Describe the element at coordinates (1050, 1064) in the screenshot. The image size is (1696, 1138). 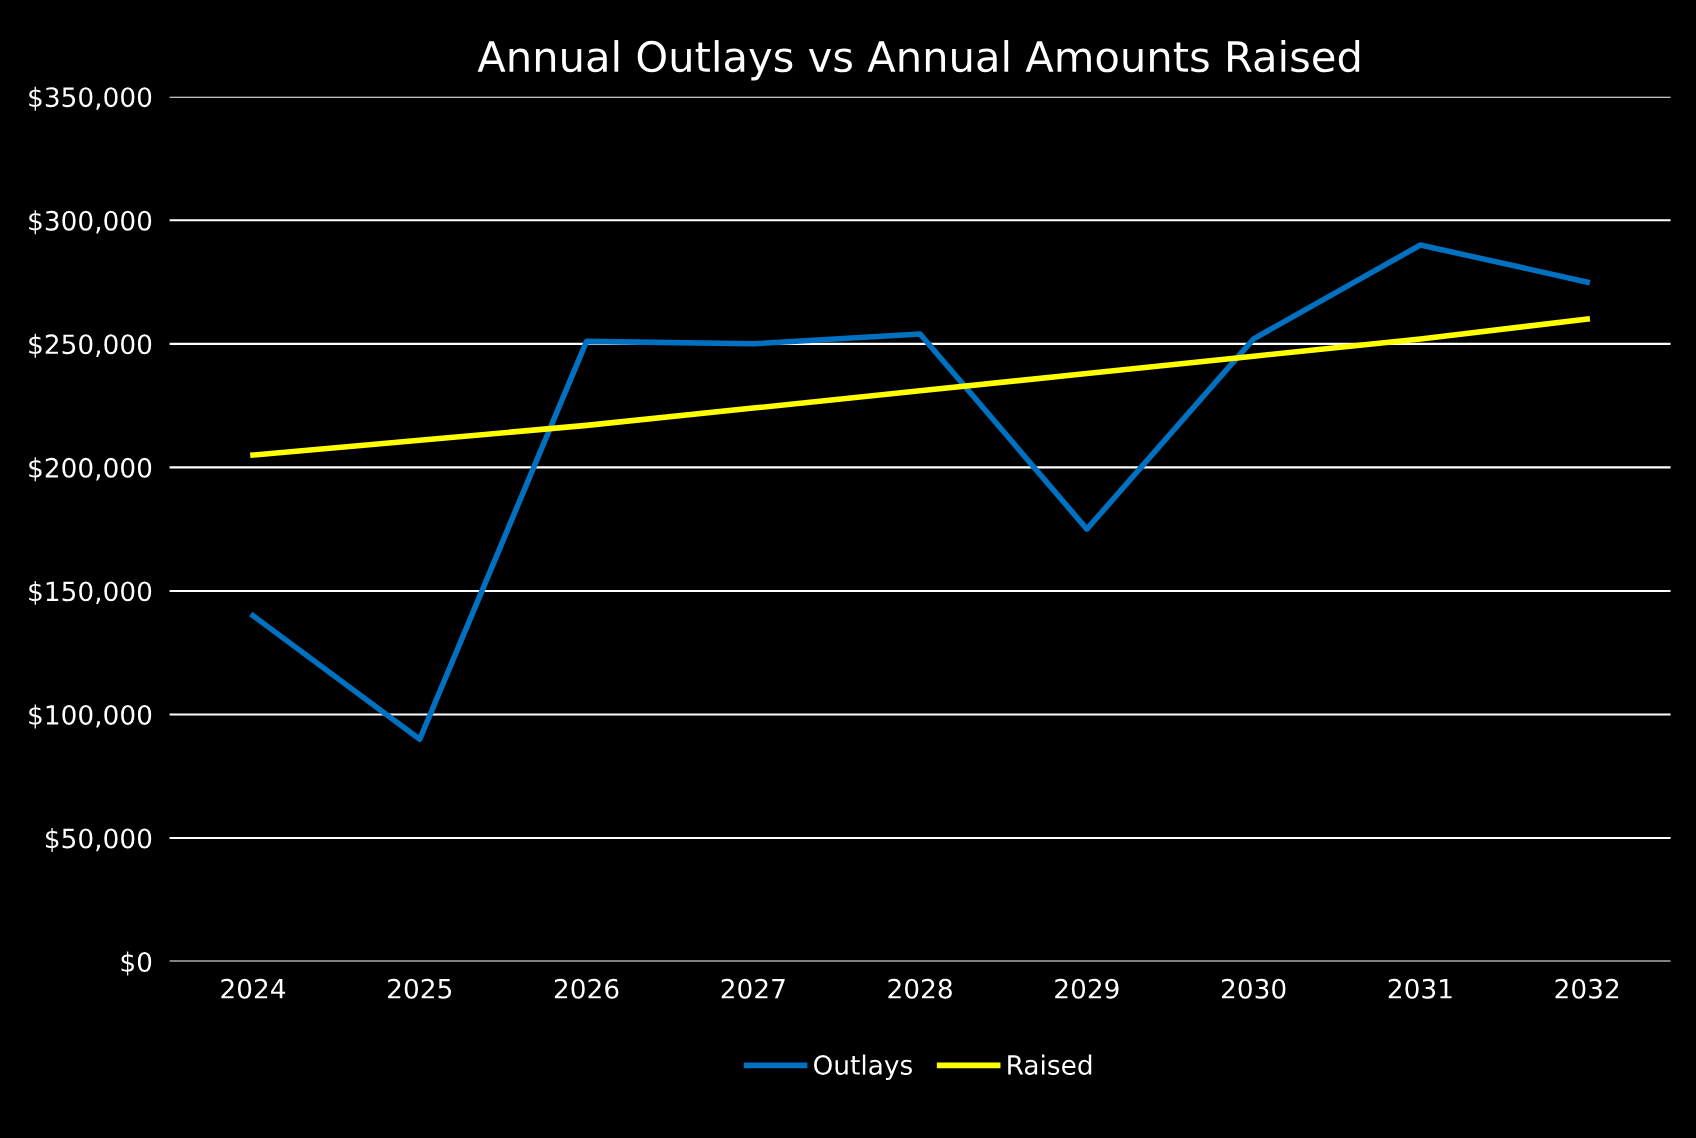
I see `legend-label: Raised` at that location.